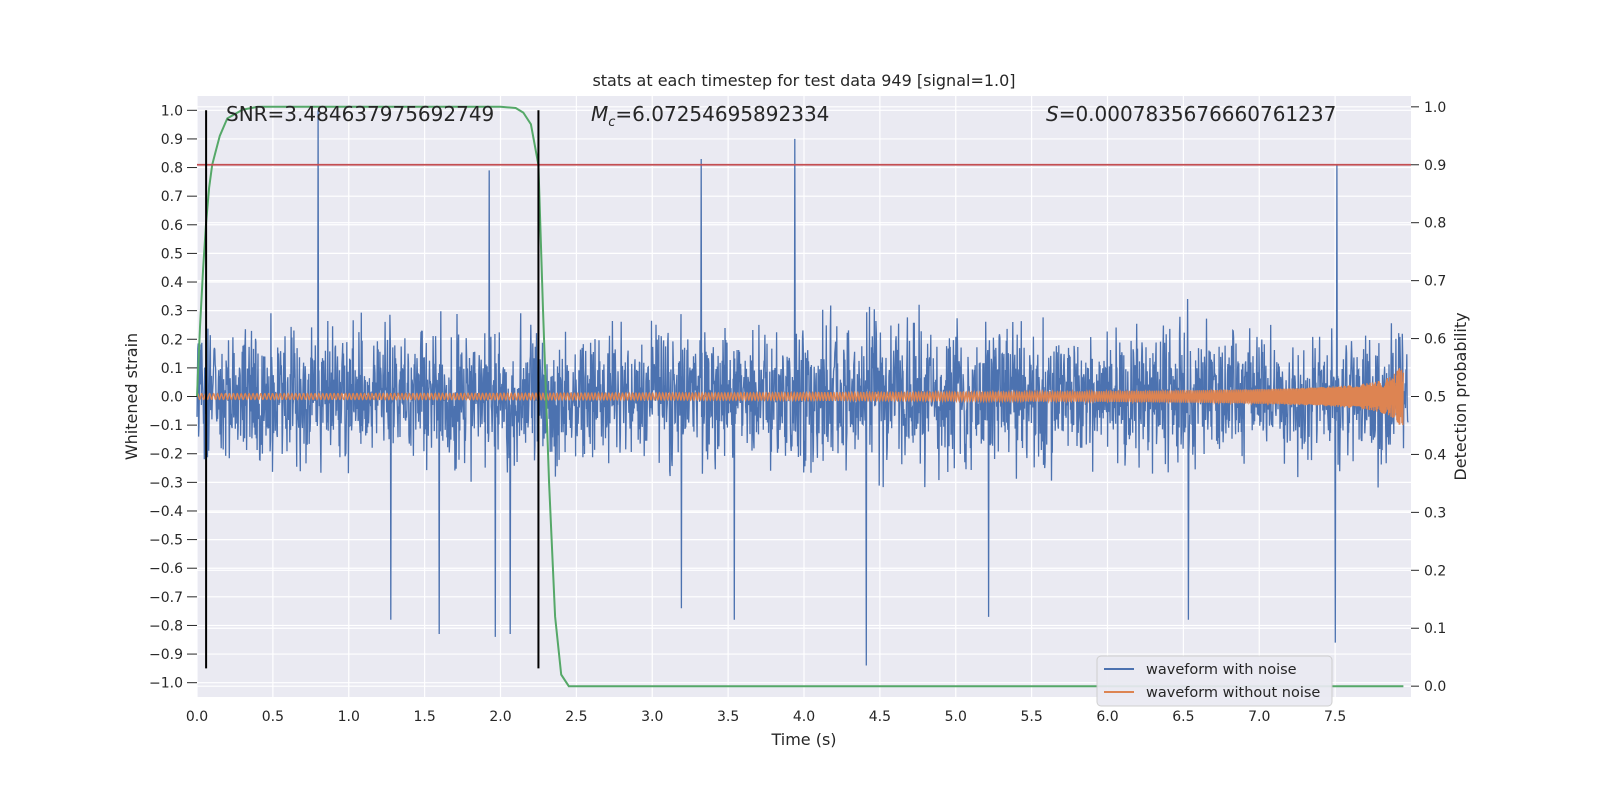 Image resolution: width=1600 pixels, height=800 pixels. Describe the element at coordinates (1435, 513) in the screenshot. I see `y2-tick-label: 0.3` at that location.